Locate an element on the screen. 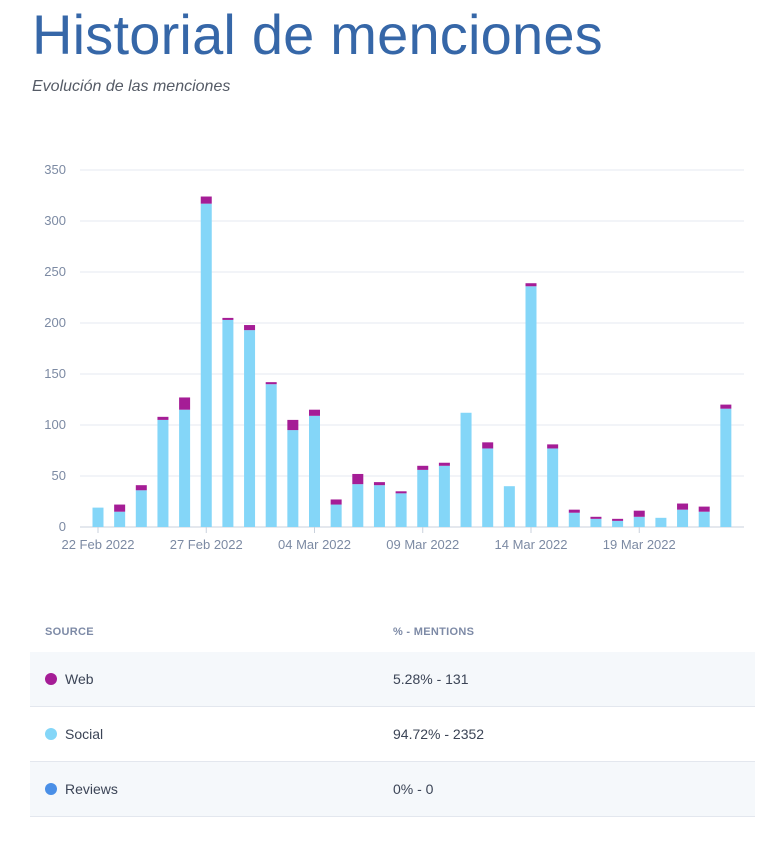  source-label: Web is located at coordinates (79, 679).